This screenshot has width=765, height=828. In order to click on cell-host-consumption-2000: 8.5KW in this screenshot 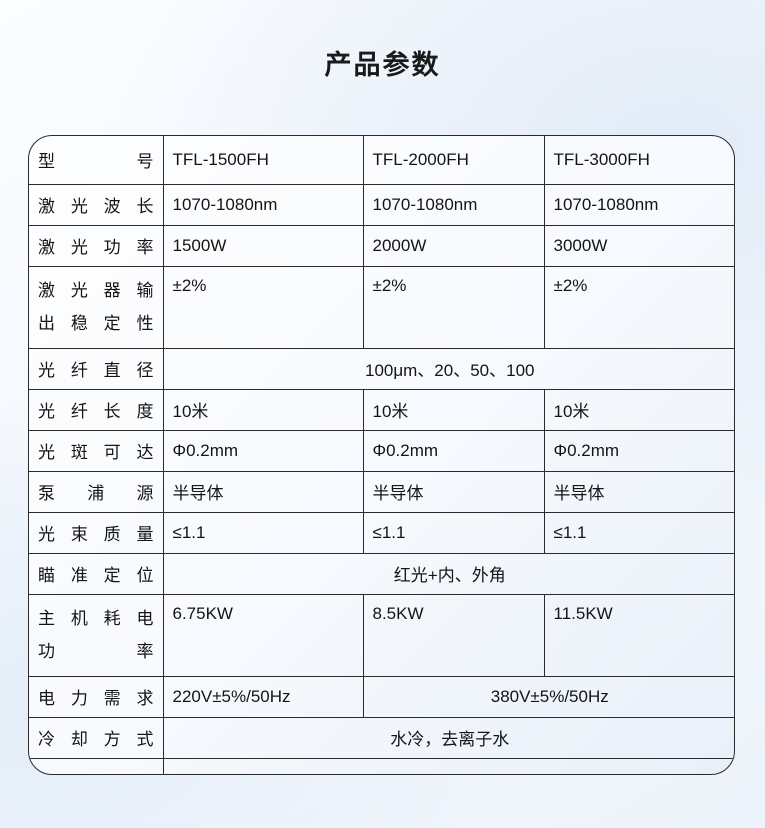, I will do `click(454, 634)`.